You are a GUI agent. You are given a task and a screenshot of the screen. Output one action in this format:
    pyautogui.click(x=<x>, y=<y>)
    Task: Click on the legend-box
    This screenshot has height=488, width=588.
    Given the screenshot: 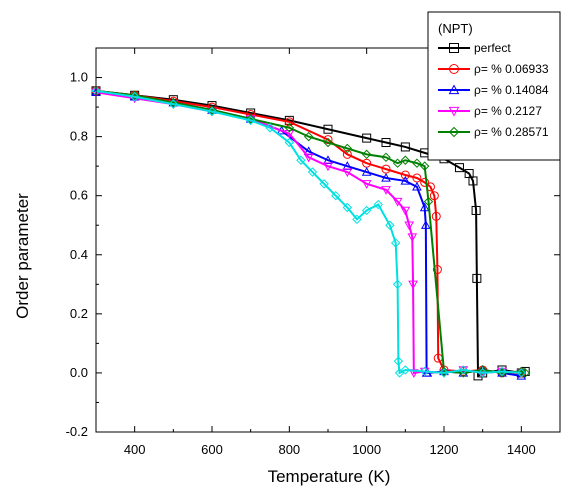 What is the action you would take?
    pyautogui.click(x=494, y=86)
    